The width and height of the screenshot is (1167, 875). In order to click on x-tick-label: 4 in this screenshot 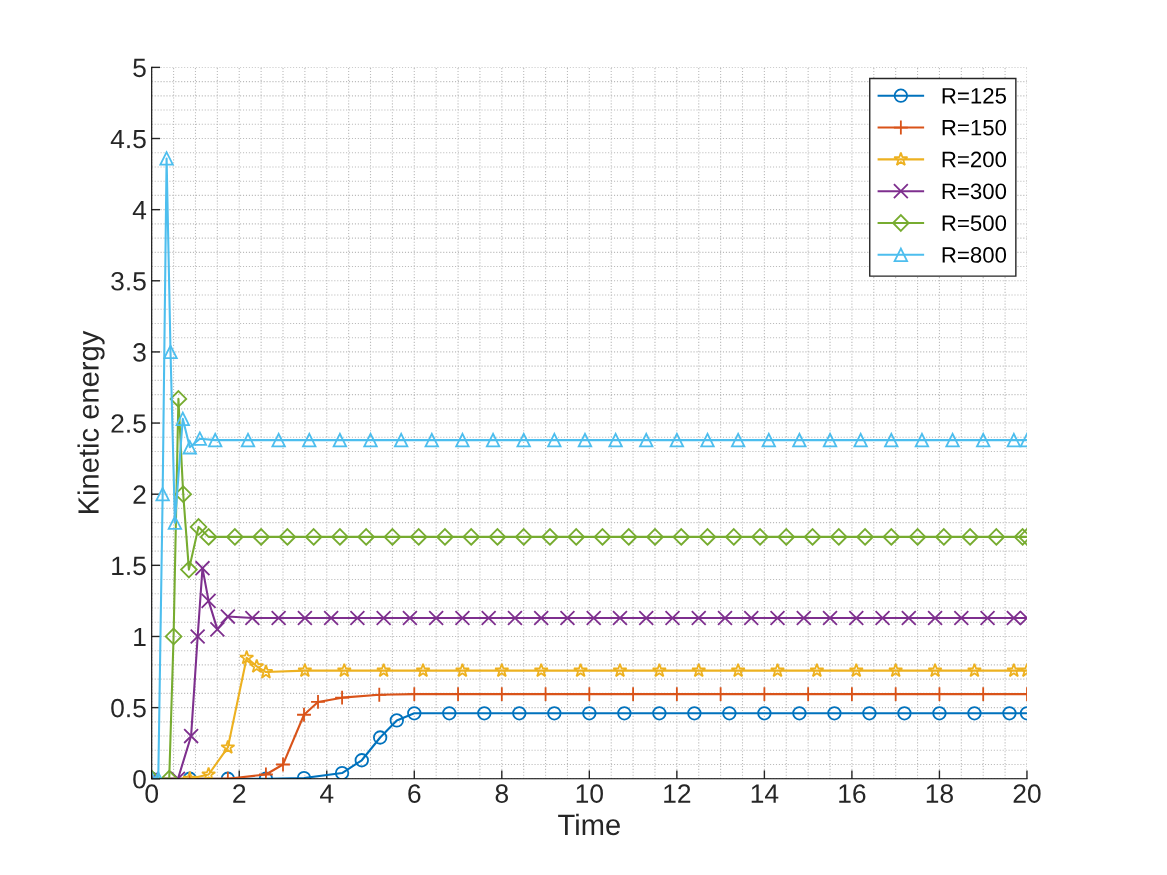, I will do `click(327, 793)`.